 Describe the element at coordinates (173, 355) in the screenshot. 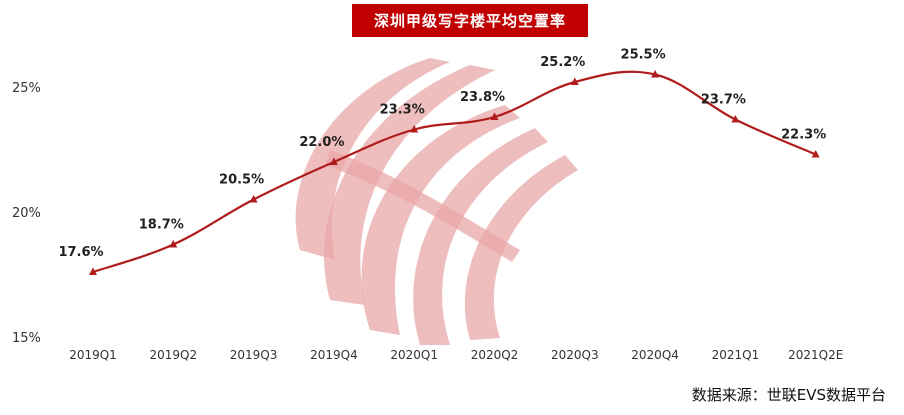

I see `x-tick-label: 2019Q2` at that location.